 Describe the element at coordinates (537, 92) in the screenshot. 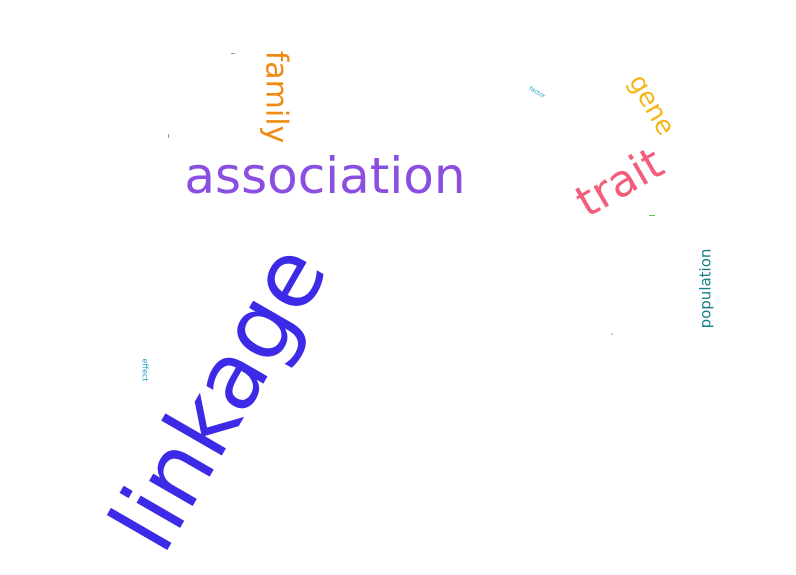

I see `word-factor: factor` at that location.